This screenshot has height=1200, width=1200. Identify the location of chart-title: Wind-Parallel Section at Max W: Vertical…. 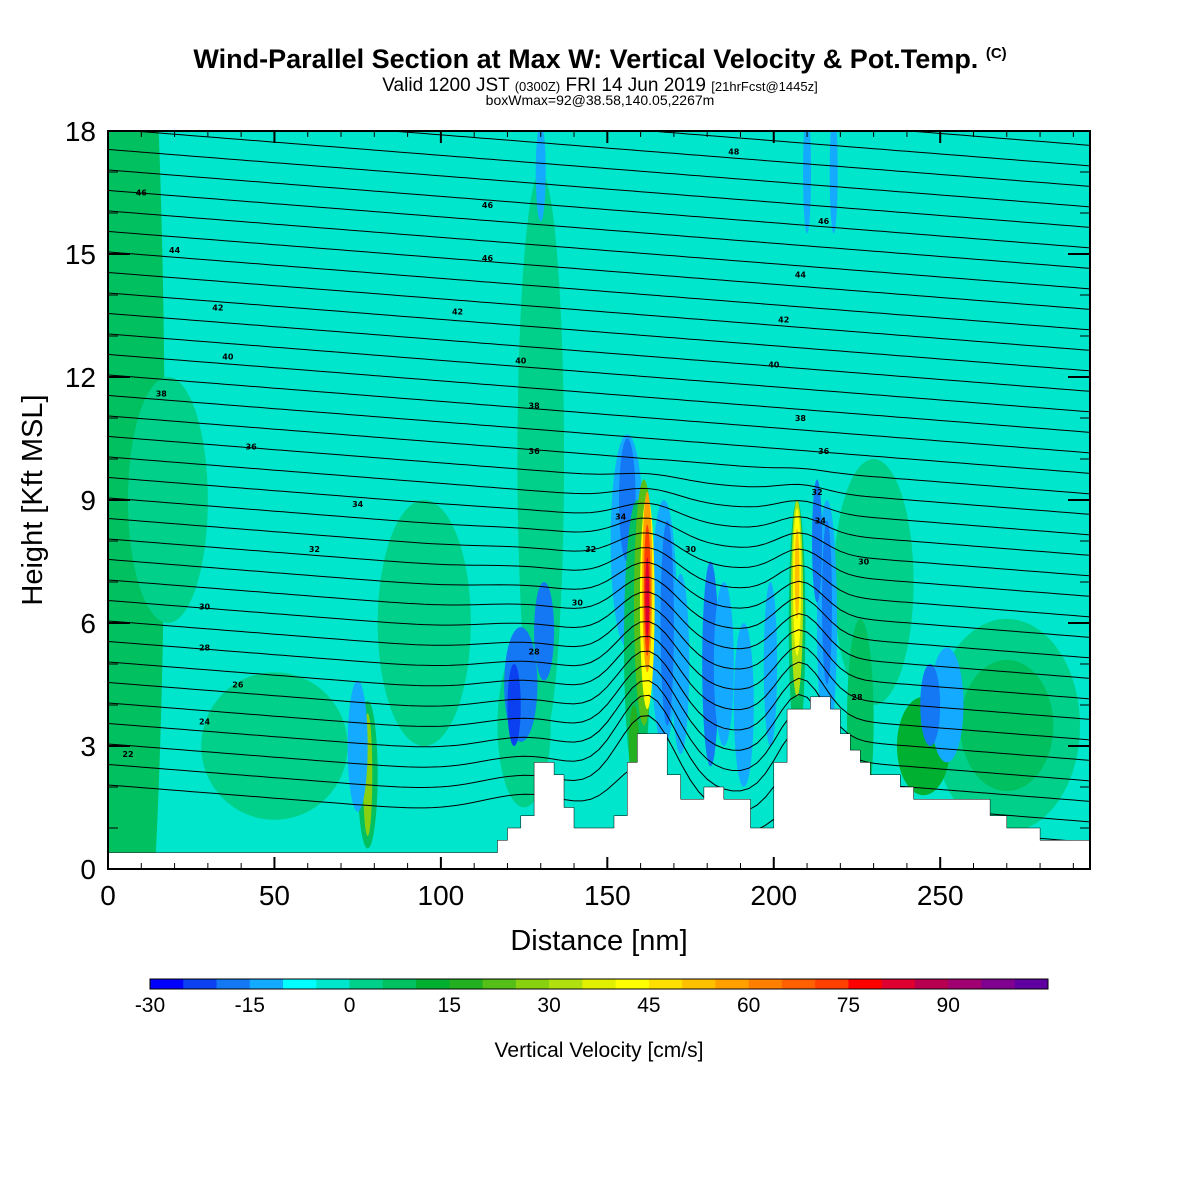
(600, 59).